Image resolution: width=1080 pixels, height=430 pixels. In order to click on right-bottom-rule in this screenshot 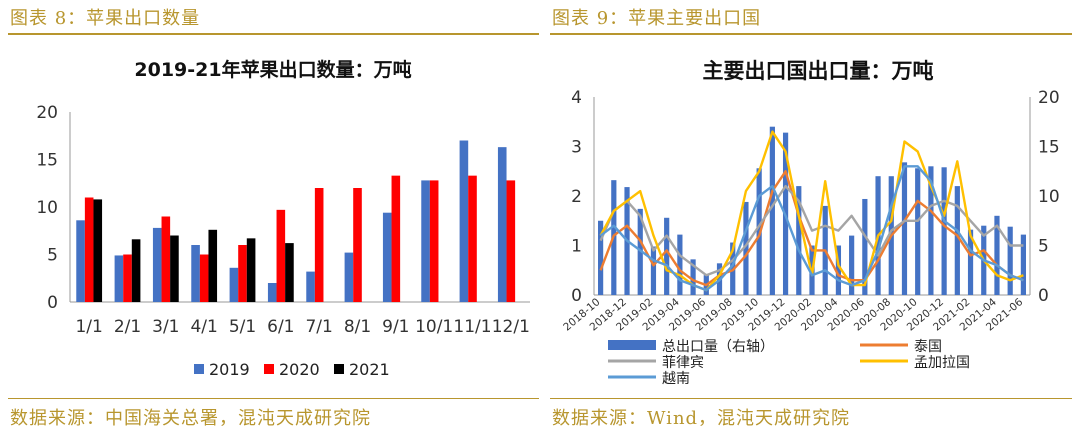, I will do `click(811, 398)`.